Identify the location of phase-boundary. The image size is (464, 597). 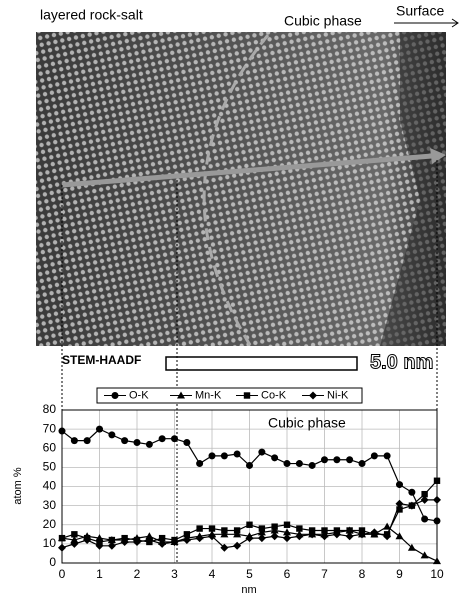
(236, 190).